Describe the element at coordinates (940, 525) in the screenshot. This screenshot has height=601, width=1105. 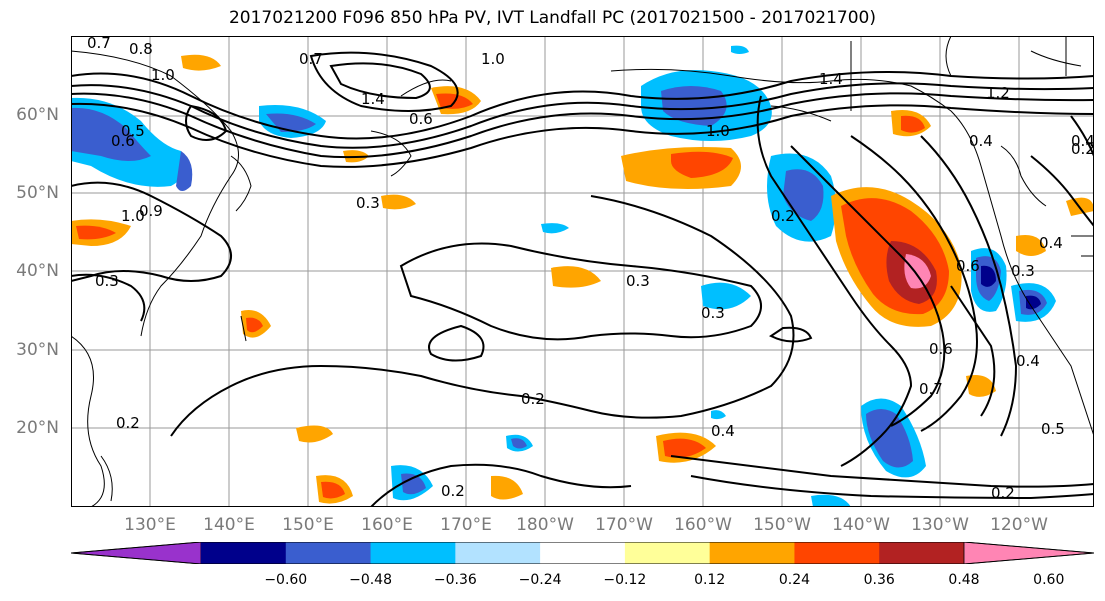
I see `lon-label: 130°W` at that location.